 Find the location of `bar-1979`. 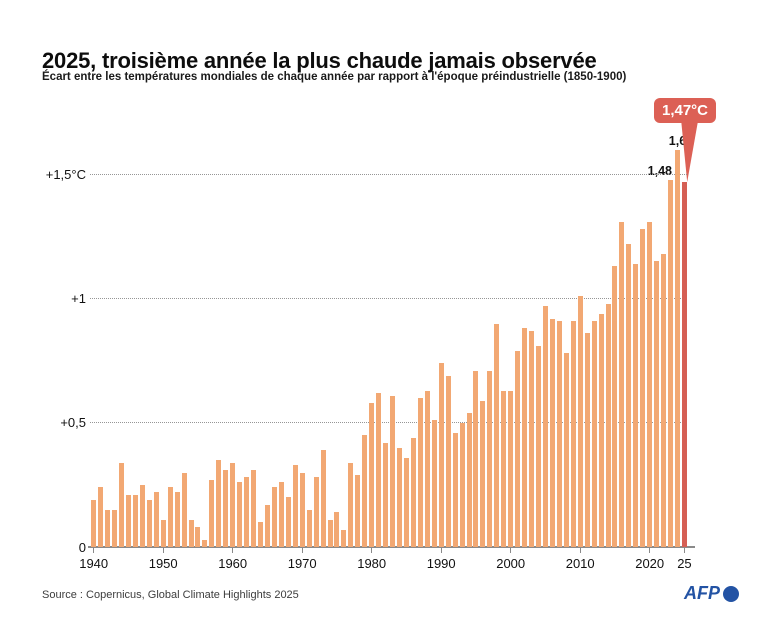

bar-1979 is located at coordinates (365, 491).